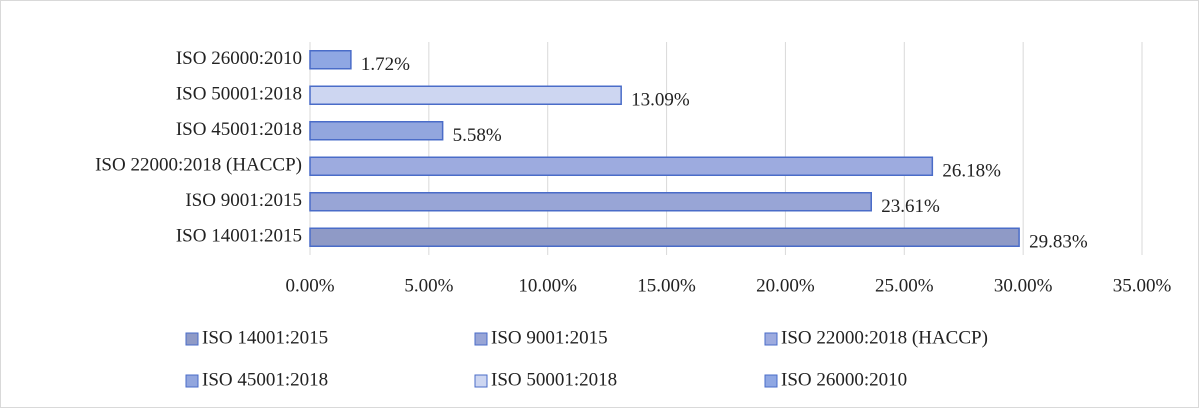 The height and width of the screenshot is (408, 1200). Describe the element at coordinates (554, 379) in the screenshot. I see `legend-label: ISO 50001:2018` at that location.